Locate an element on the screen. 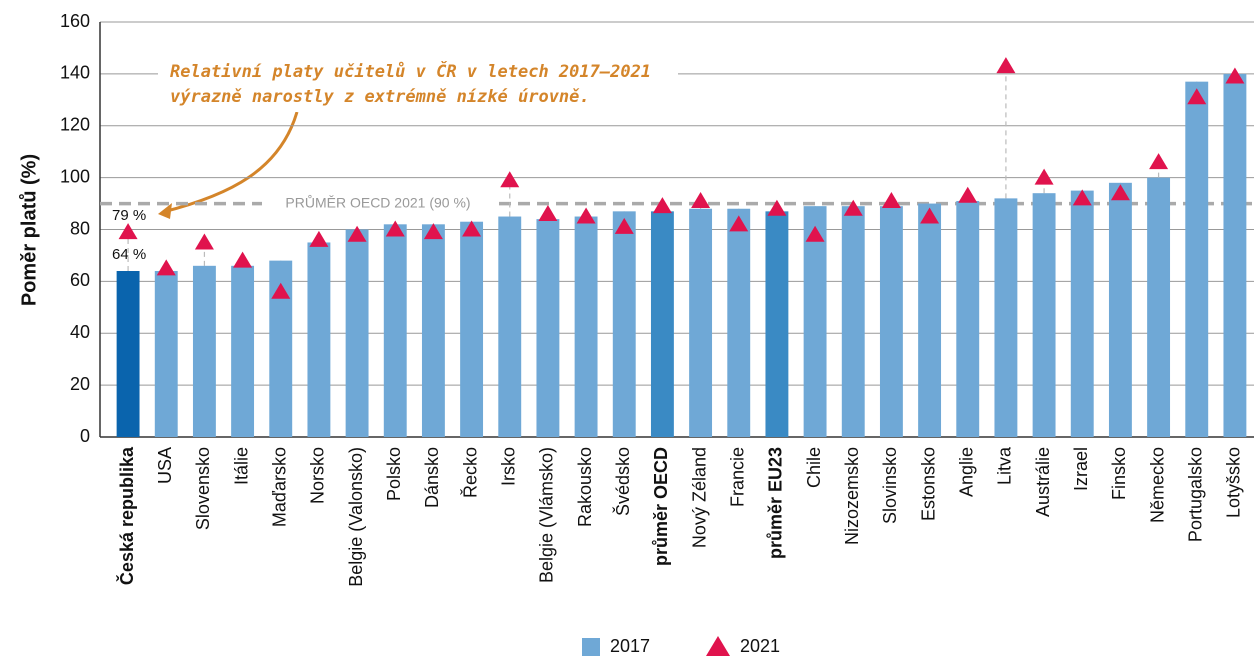 The image size is (1255, 665). reference-label: PRŮMĚR OECD 2021 (90 %) is located at coordinates (377, 201).